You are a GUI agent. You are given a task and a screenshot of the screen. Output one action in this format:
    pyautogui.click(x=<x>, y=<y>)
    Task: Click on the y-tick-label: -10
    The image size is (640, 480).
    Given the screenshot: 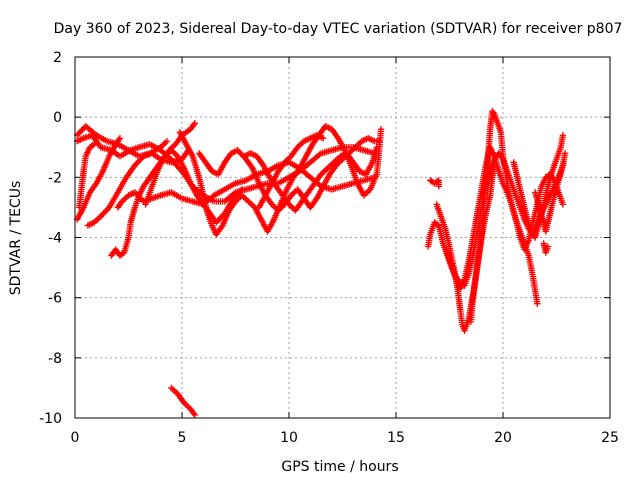 What is the action you would take?
    pyautogui.click(x=50, y=419)
    